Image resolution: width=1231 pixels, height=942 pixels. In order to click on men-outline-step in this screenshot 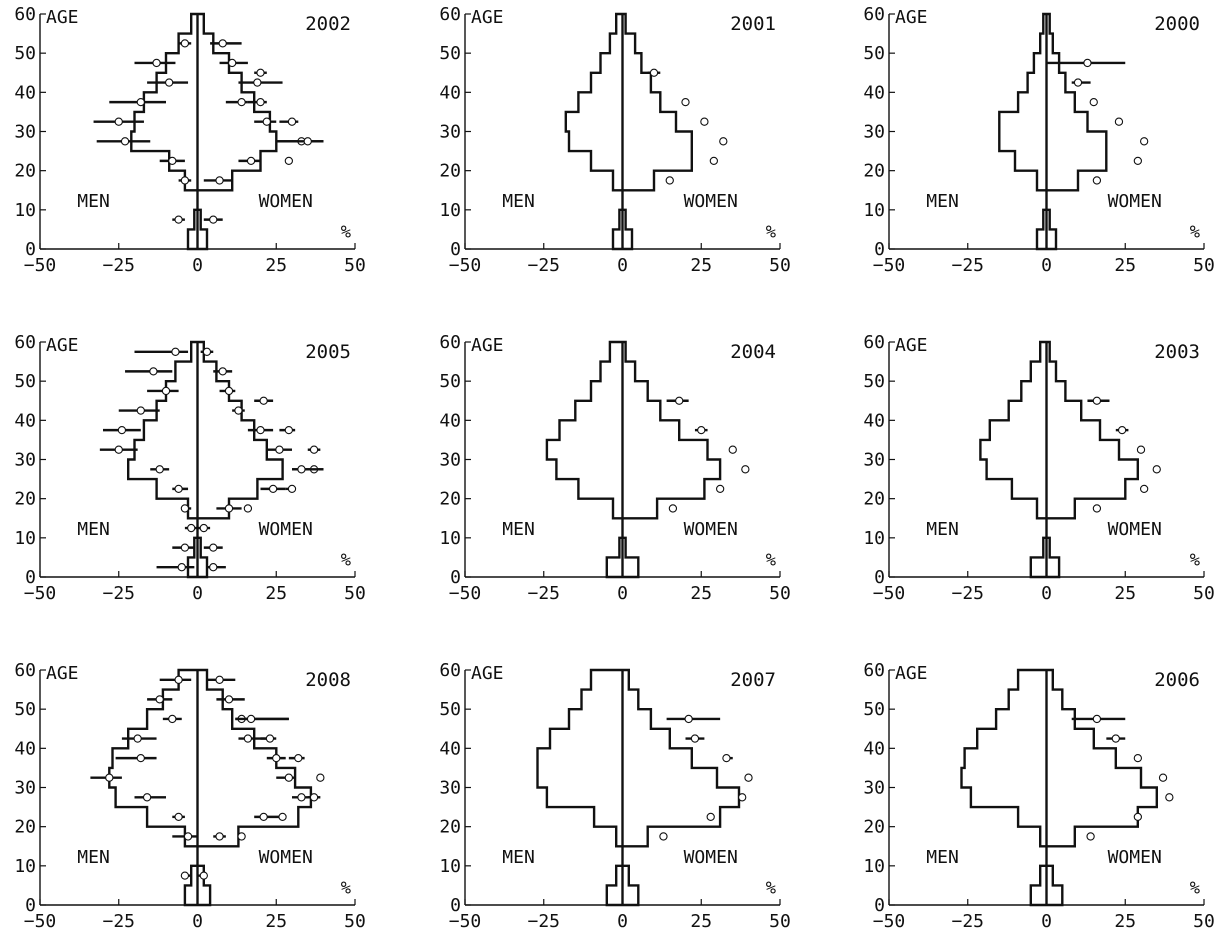, I will do `click(1003, 758)`.